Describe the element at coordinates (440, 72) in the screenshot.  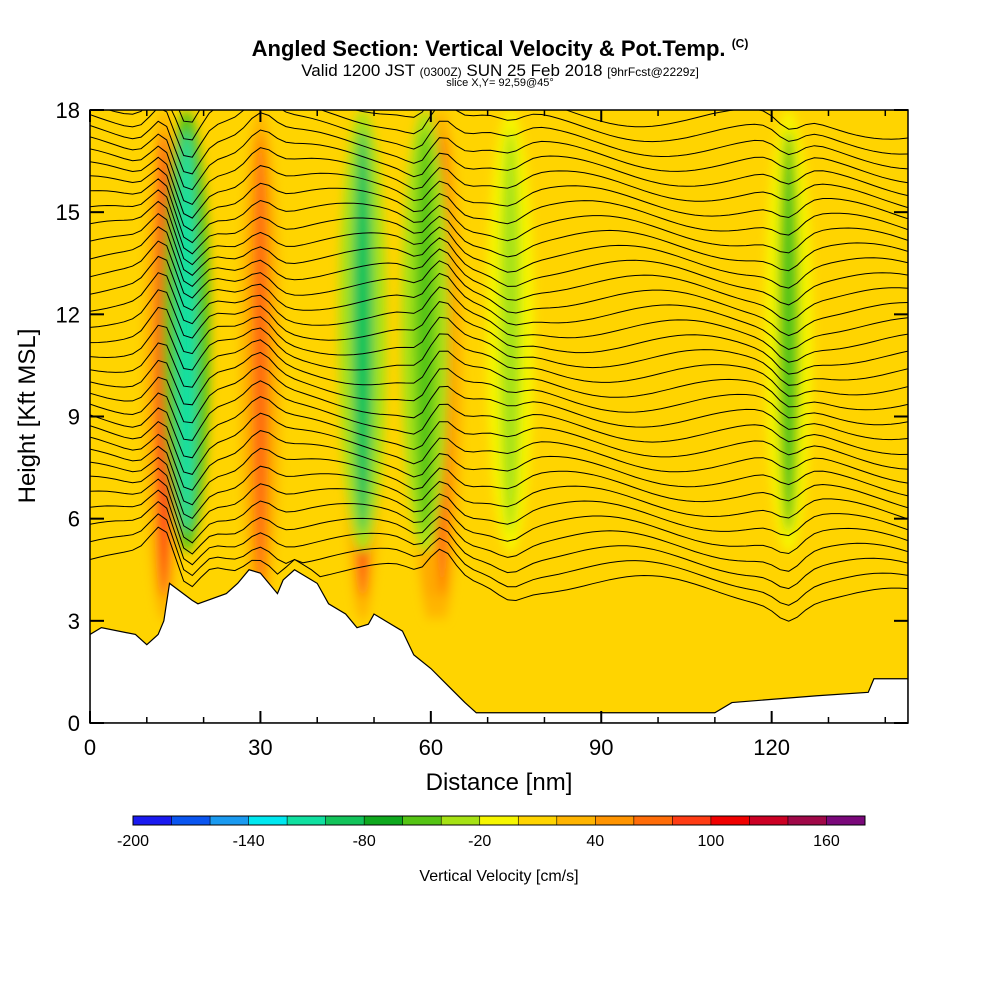
I see `valid-utc: (0300Z)` at that location.